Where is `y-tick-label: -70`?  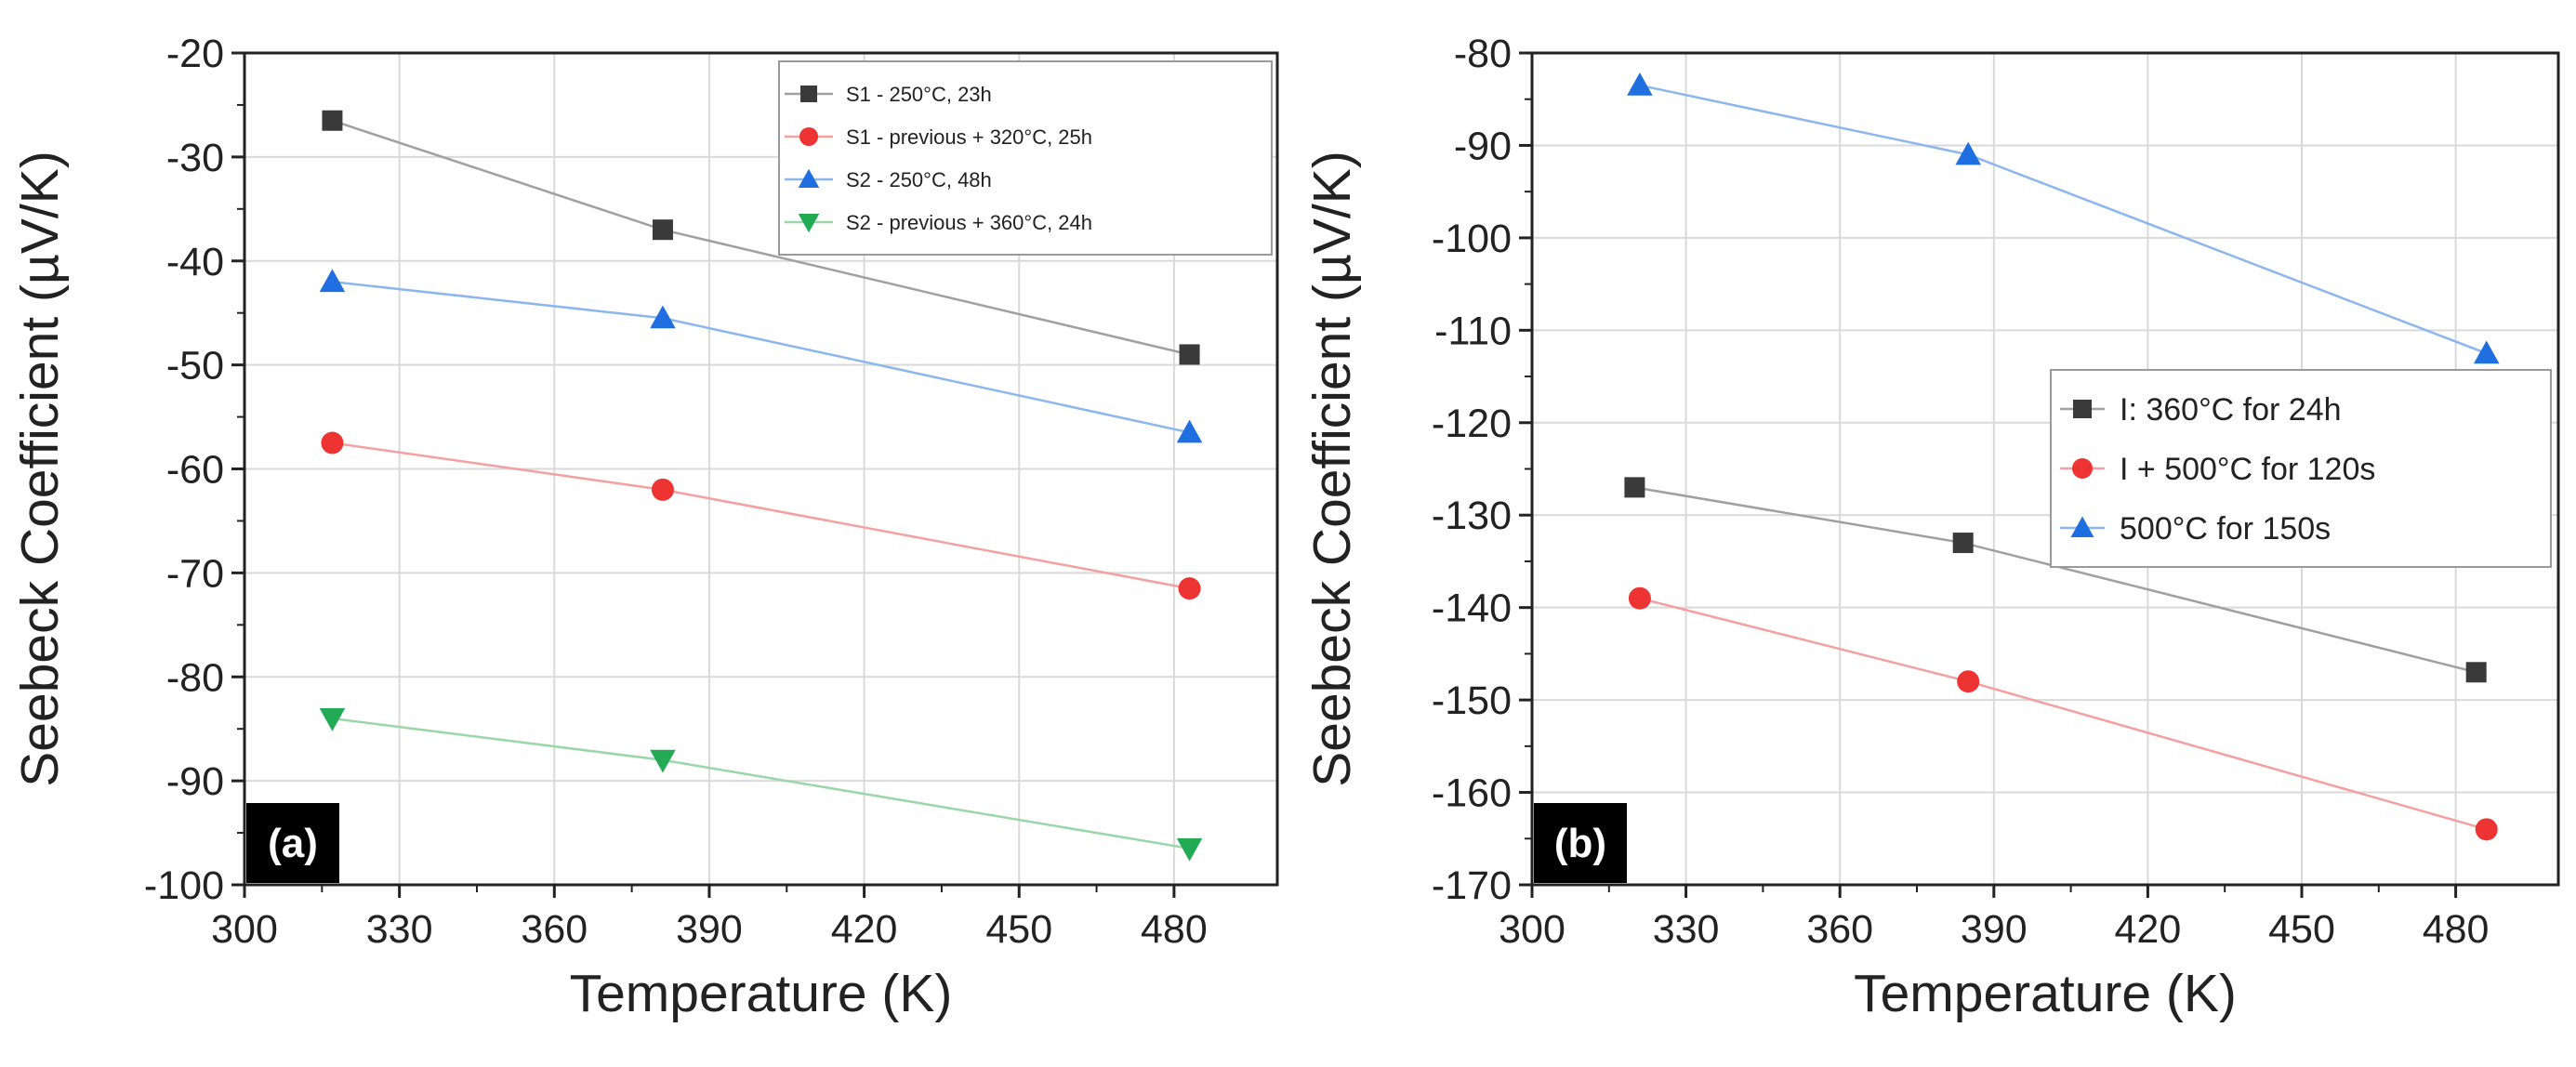
y-tick-label: -70 is located at coordinates (195, 573).